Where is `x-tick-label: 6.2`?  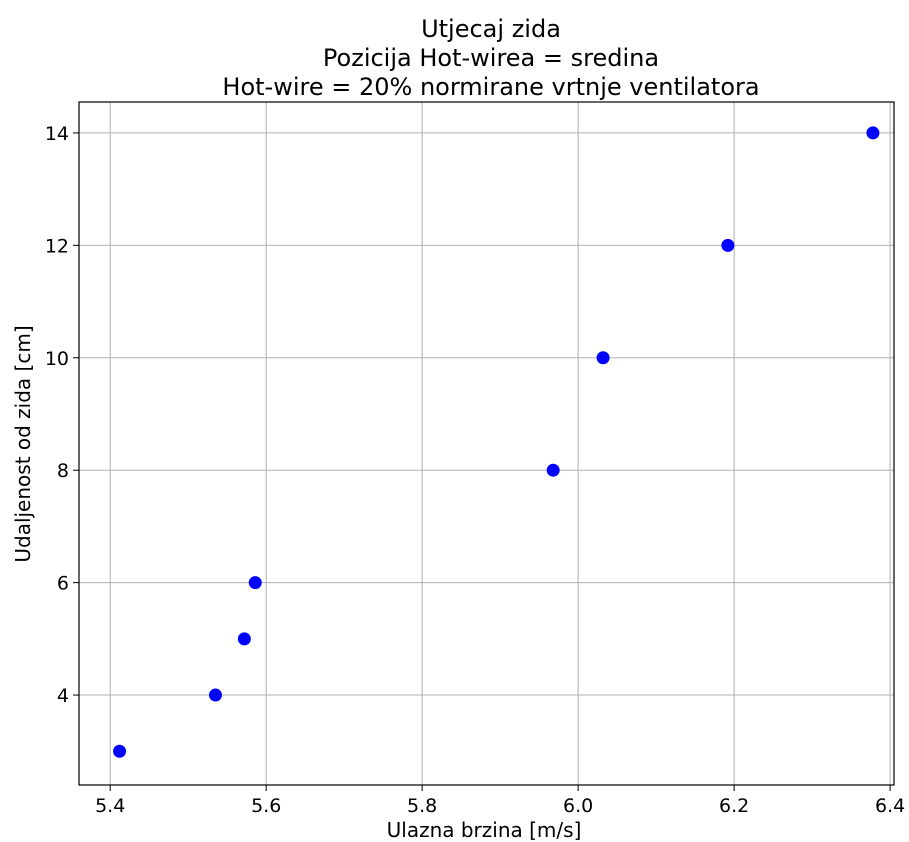
x-tick-label: 6.2 is located at coordinates (734, 806).